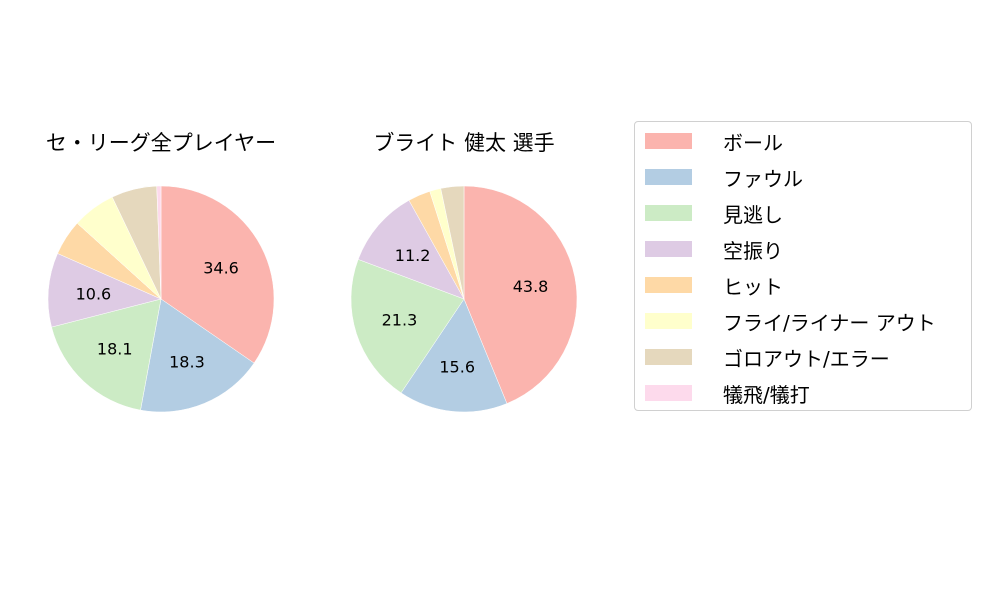 The height and width of the screenshot is (600, 1000). I want to click on left-pie-title: セ・リーグ全プレイヤー, so click(161, 143).